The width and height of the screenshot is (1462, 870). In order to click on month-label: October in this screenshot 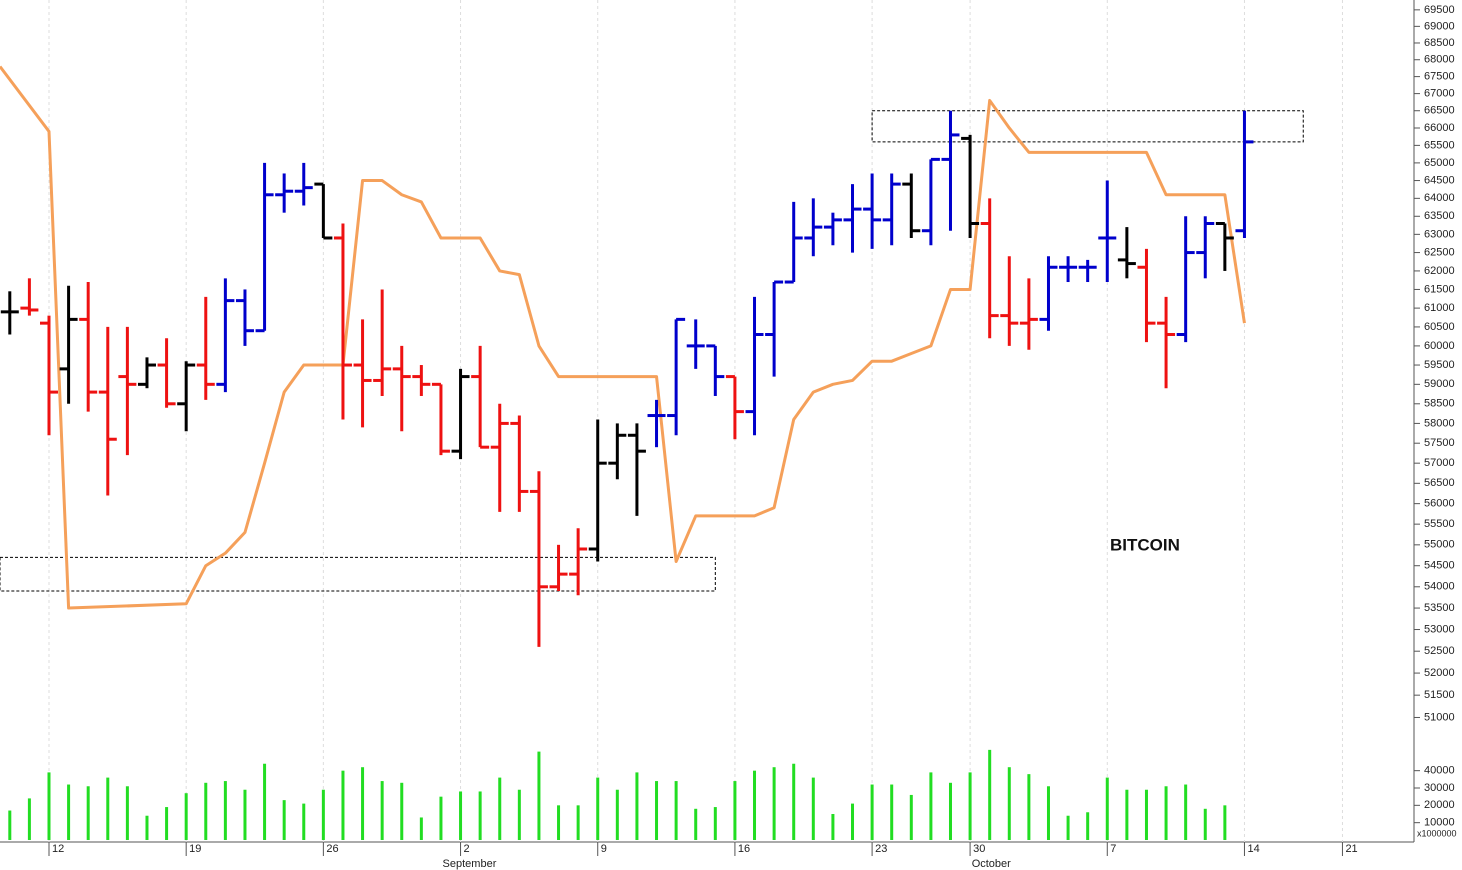, I will do `click(991, 864)`.